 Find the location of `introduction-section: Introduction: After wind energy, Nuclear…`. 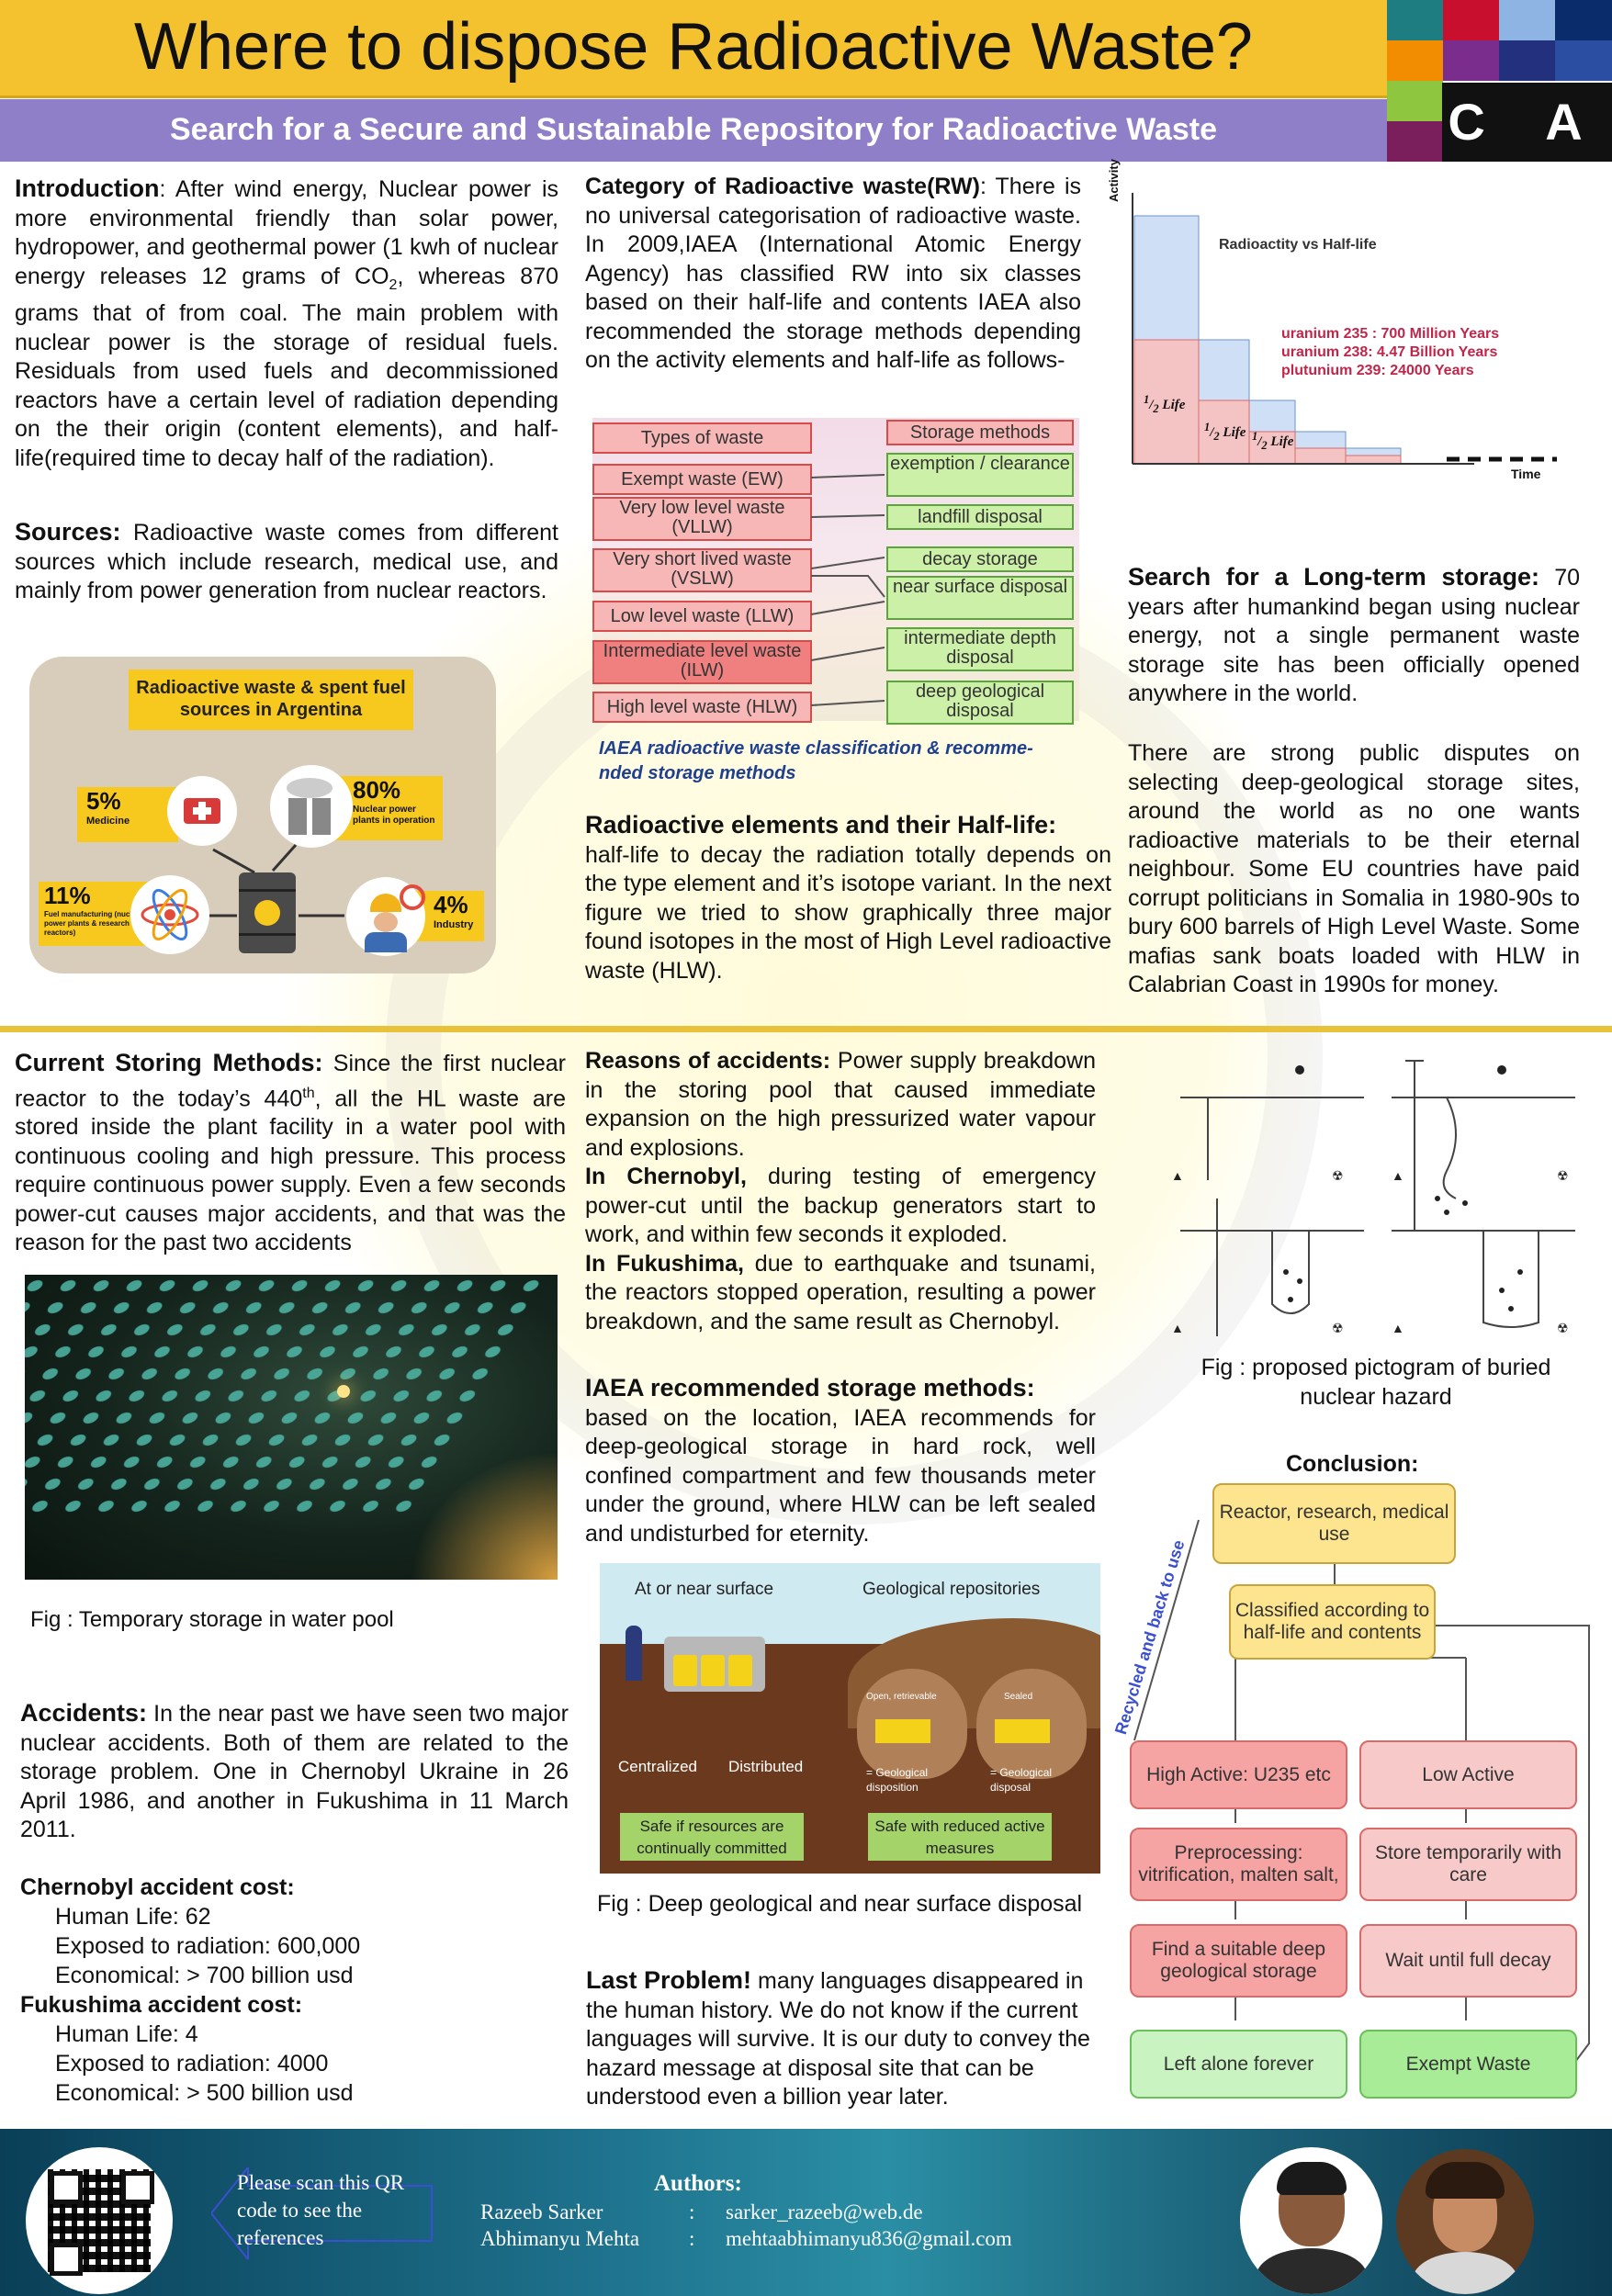

introduction-section: Introduction: After wind energy, Nuclear… is located at coordinates (286, 323).